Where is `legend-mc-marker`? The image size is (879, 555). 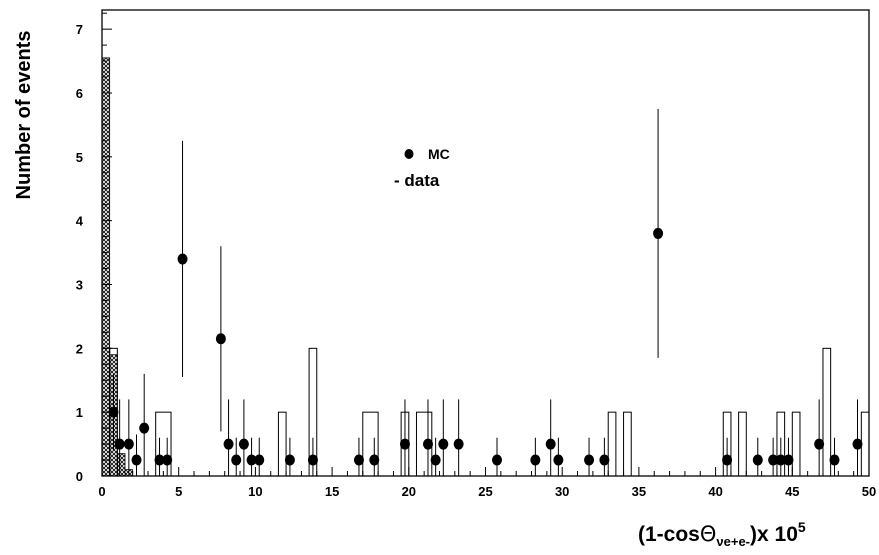 legend-mc-marker is located at coordinates (409, 154).